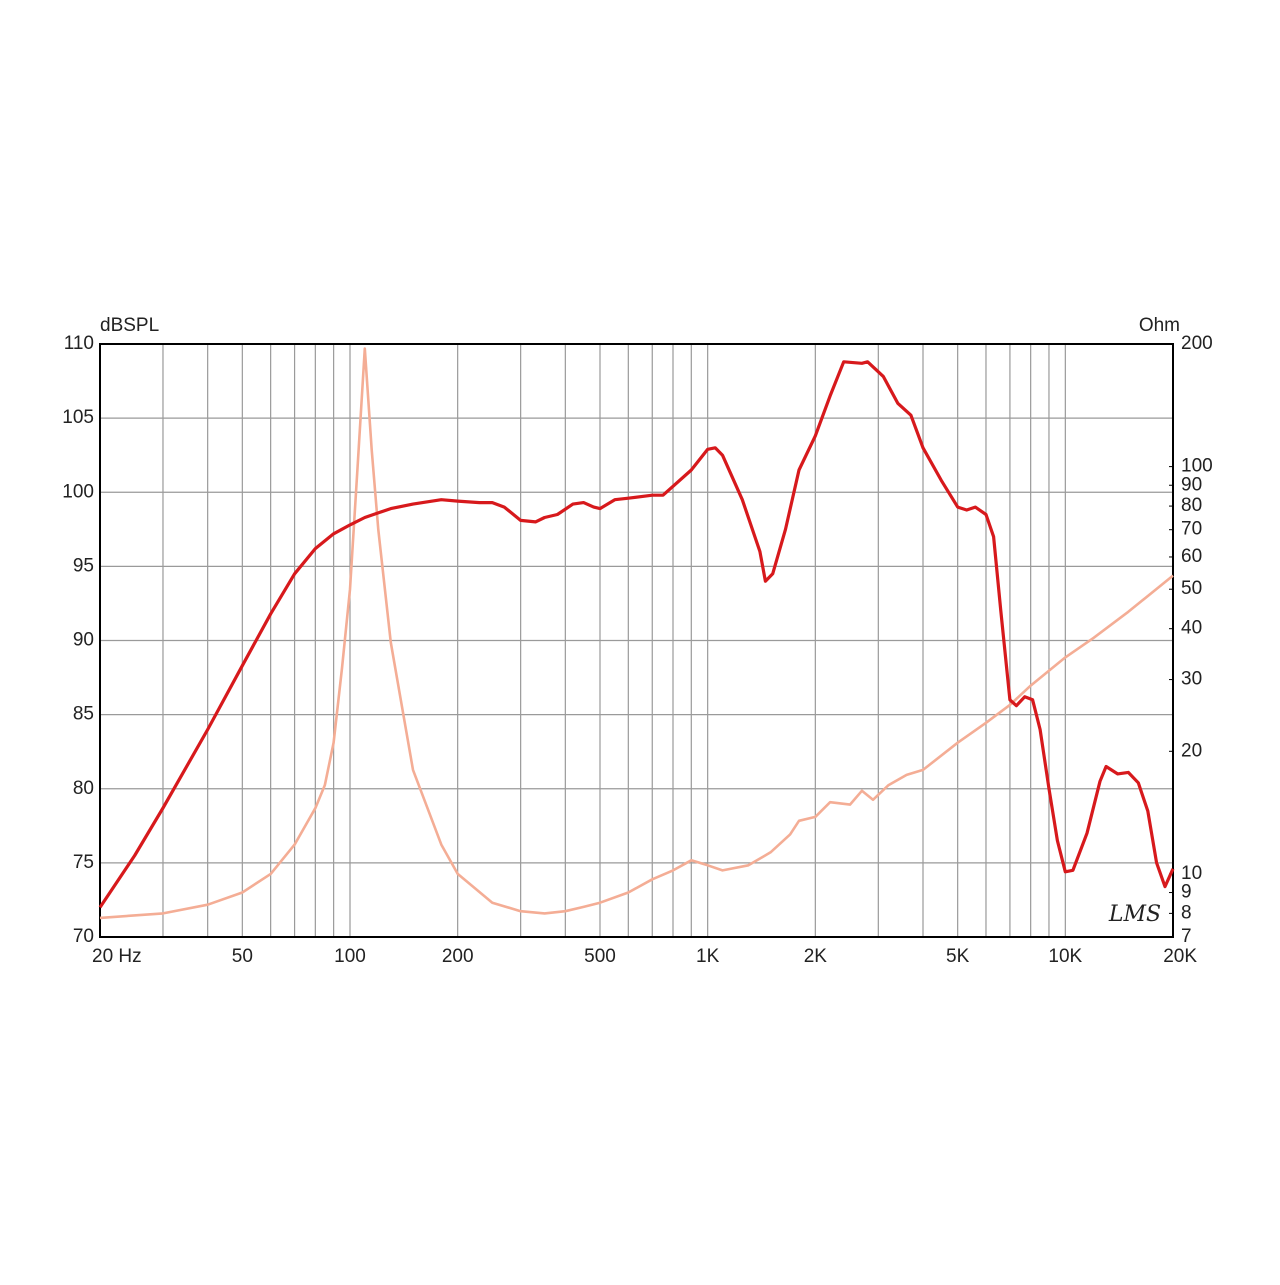  What do you see at coordinates (1065, 956) in the screenshot?
I see `x-tick-label: 10K` at bounding box center [1065, 956].